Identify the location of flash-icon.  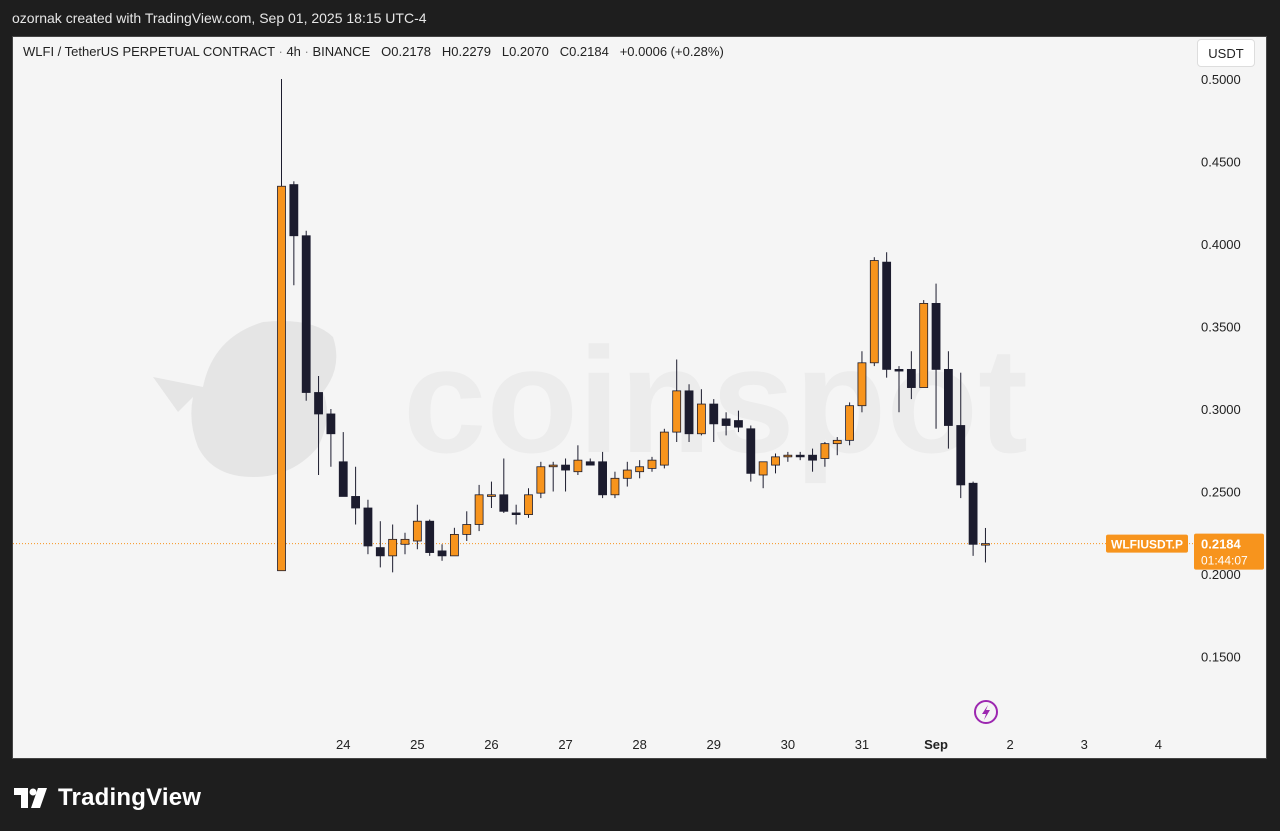
(986, 712).